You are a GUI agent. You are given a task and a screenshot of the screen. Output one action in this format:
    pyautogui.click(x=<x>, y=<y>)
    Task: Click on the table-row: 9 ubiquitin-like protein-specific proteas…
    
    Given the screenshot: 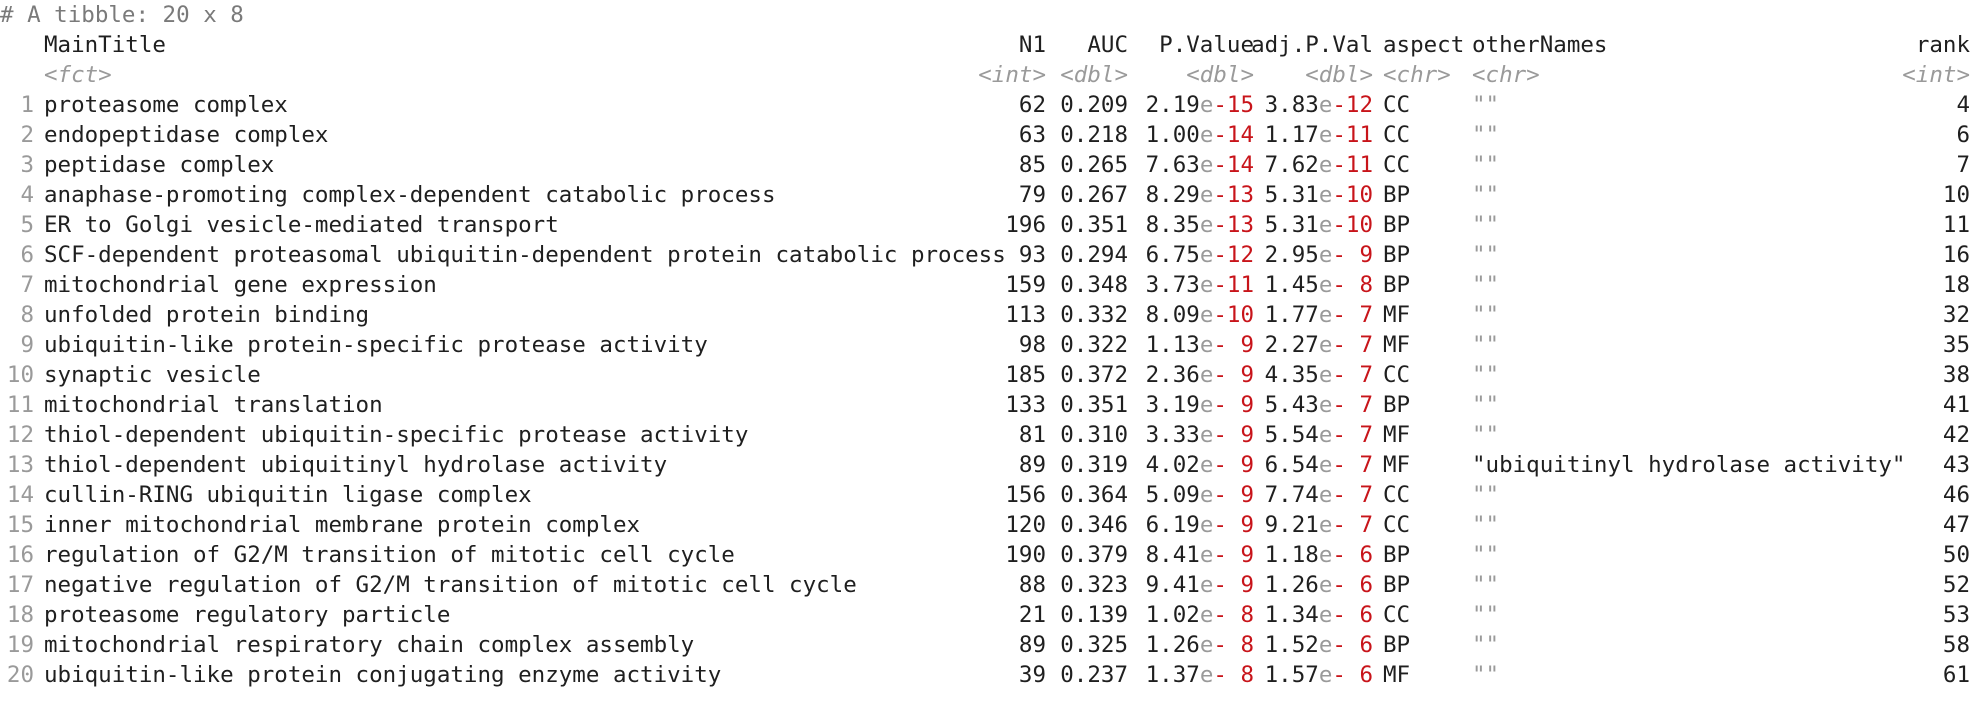 What is the action you would take?
    pyautogui.click(x=993, y=345)
    